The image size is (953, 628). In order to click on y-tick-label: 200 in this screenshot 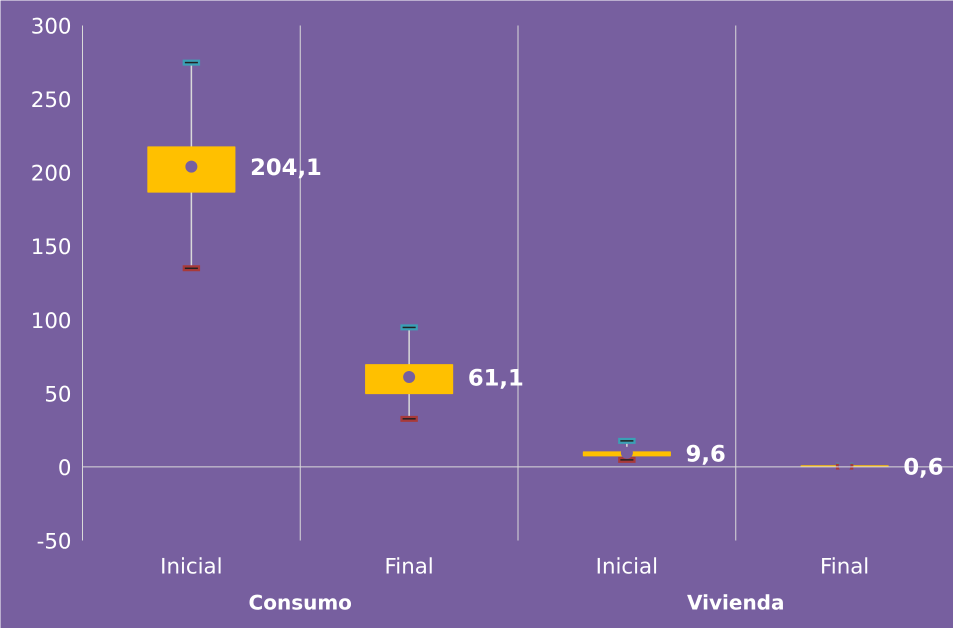, I will do `click(51, 174)`.